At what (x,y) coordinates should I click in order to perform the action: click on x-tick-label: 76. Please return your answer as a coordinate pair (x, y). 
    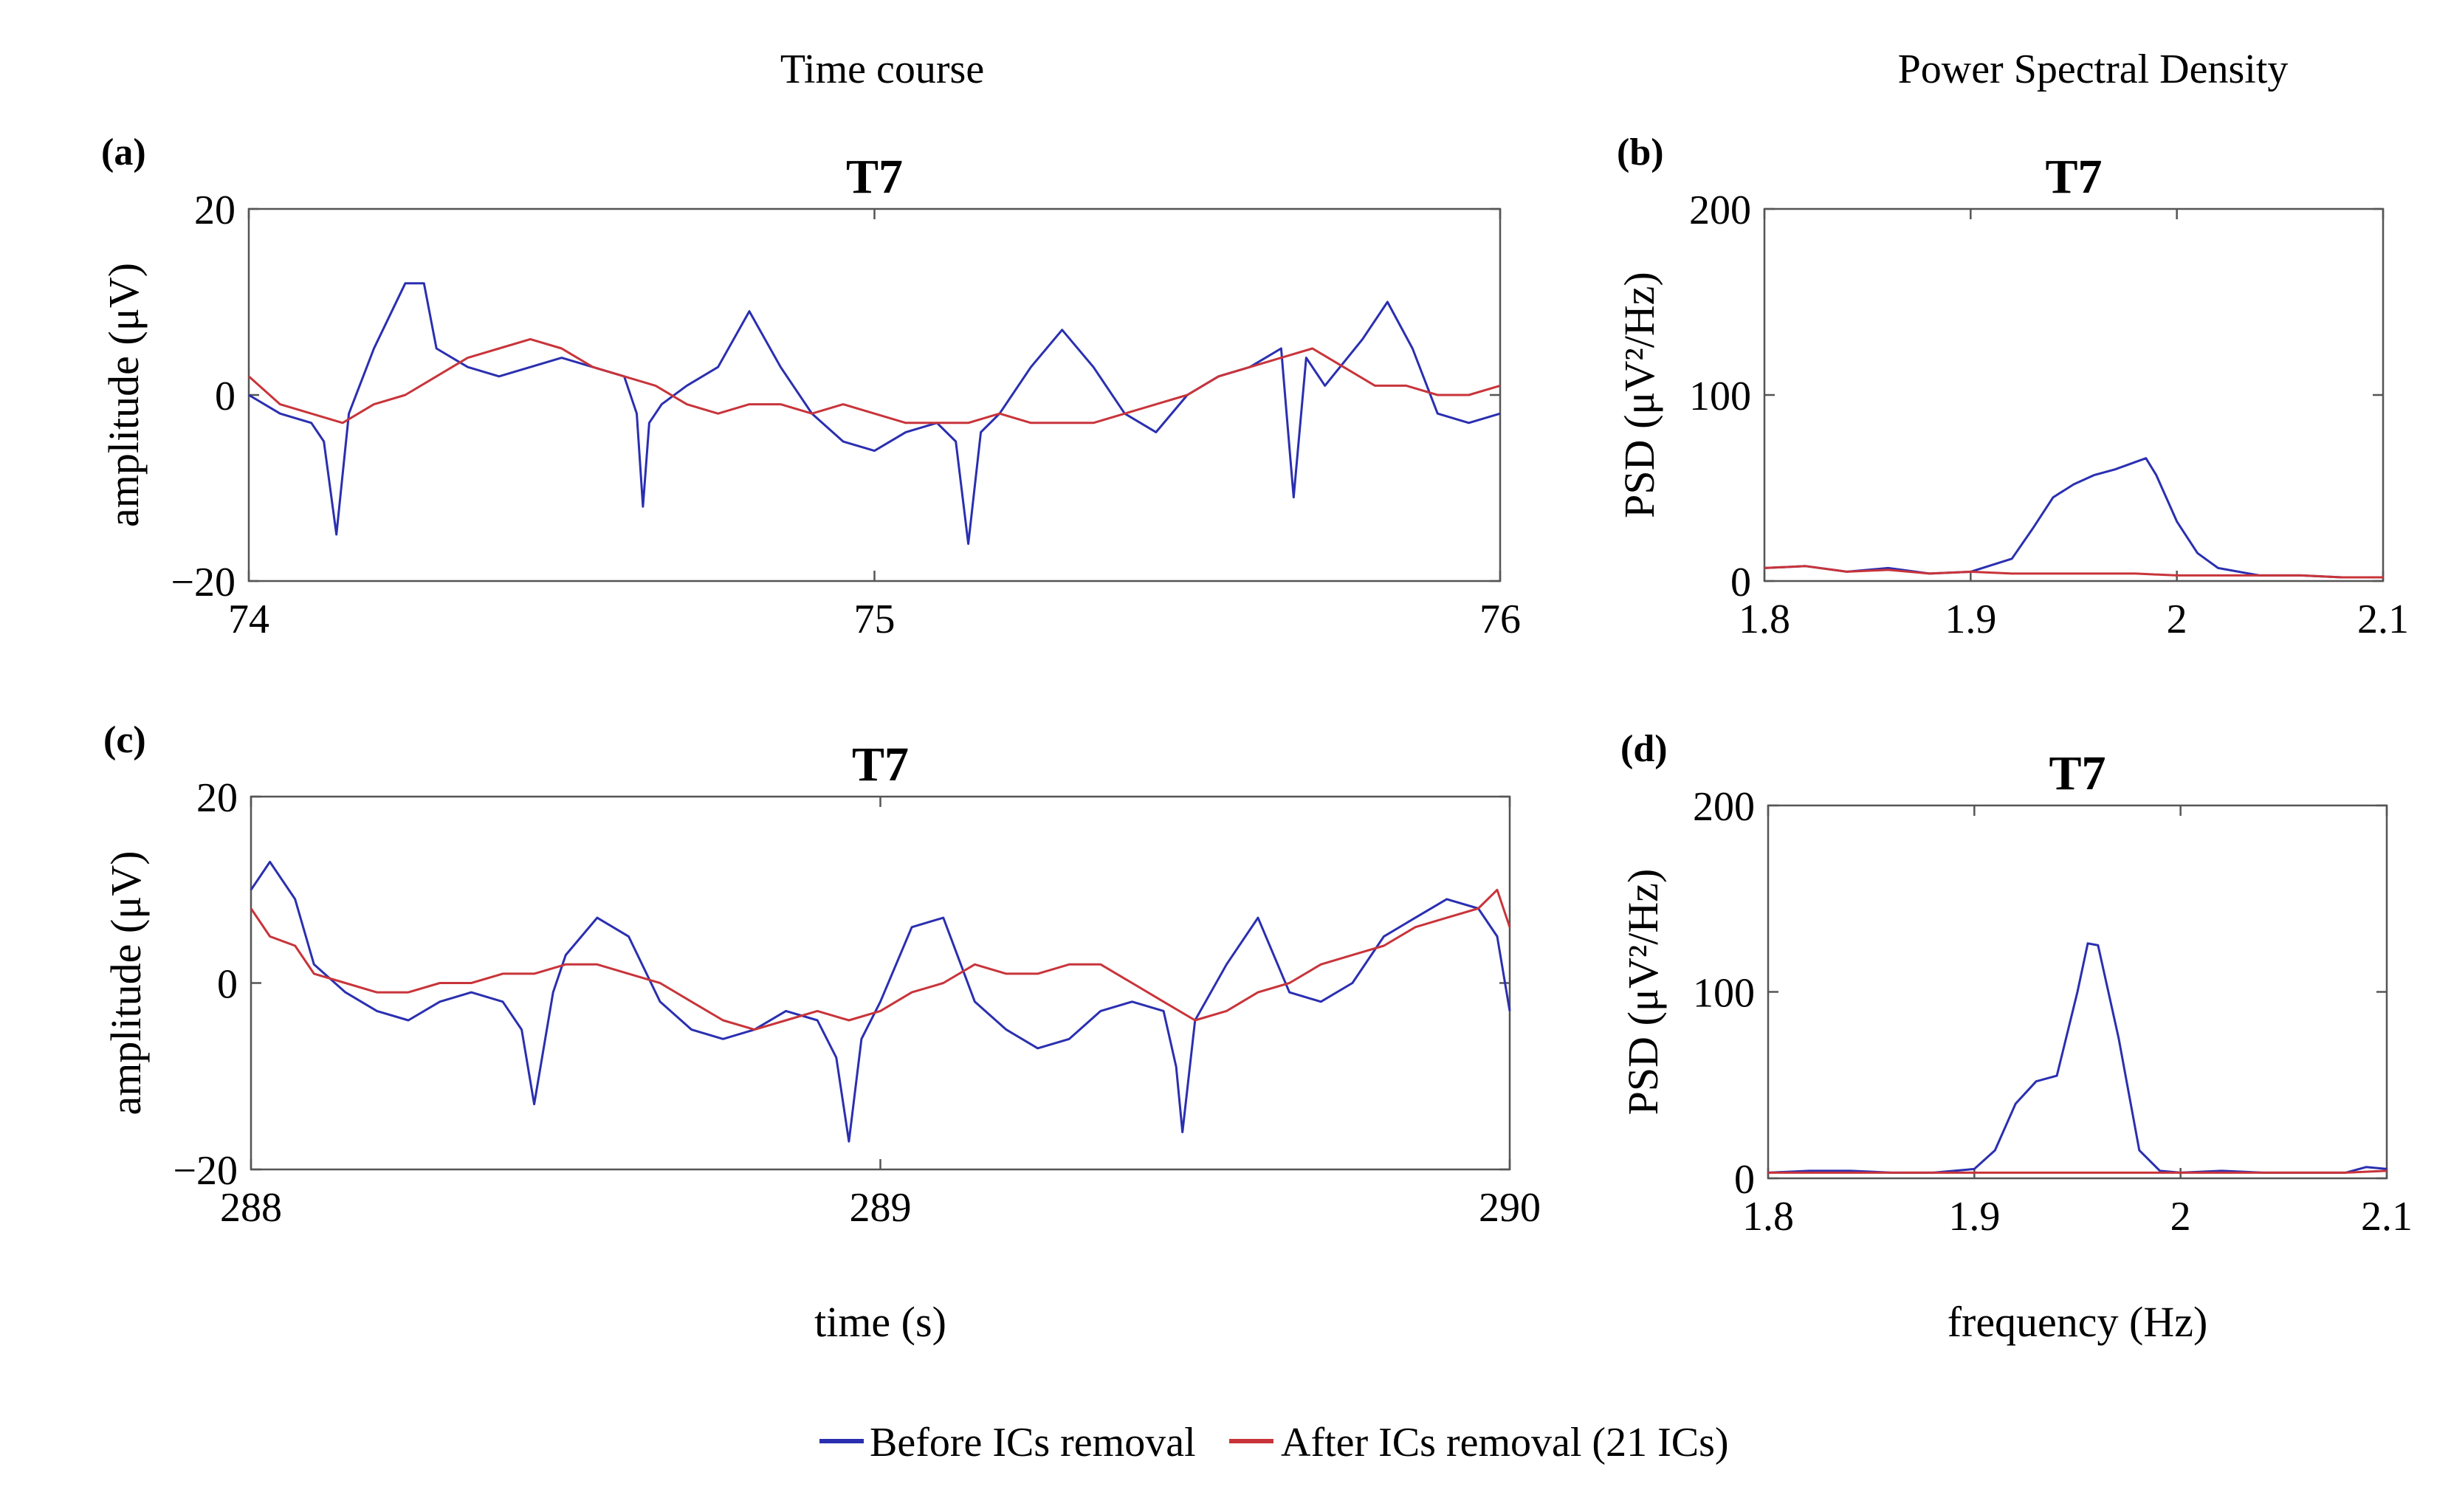
    Looking at the image, I should click on (1500, 619).